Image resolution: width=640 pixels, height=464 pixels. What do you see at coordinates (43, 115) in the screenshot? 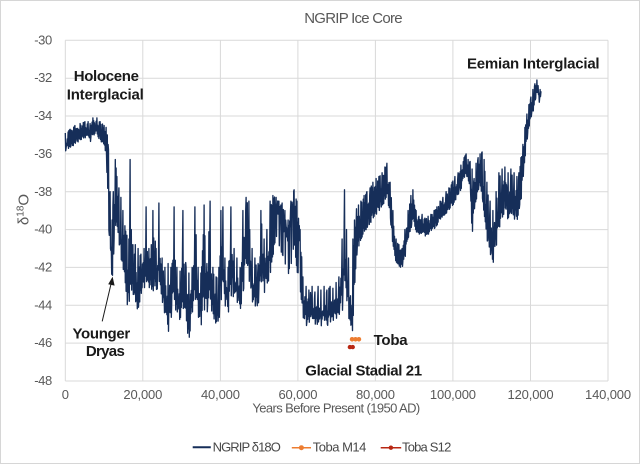
I see `svg-text: -34` at bounding box center [43, 115].